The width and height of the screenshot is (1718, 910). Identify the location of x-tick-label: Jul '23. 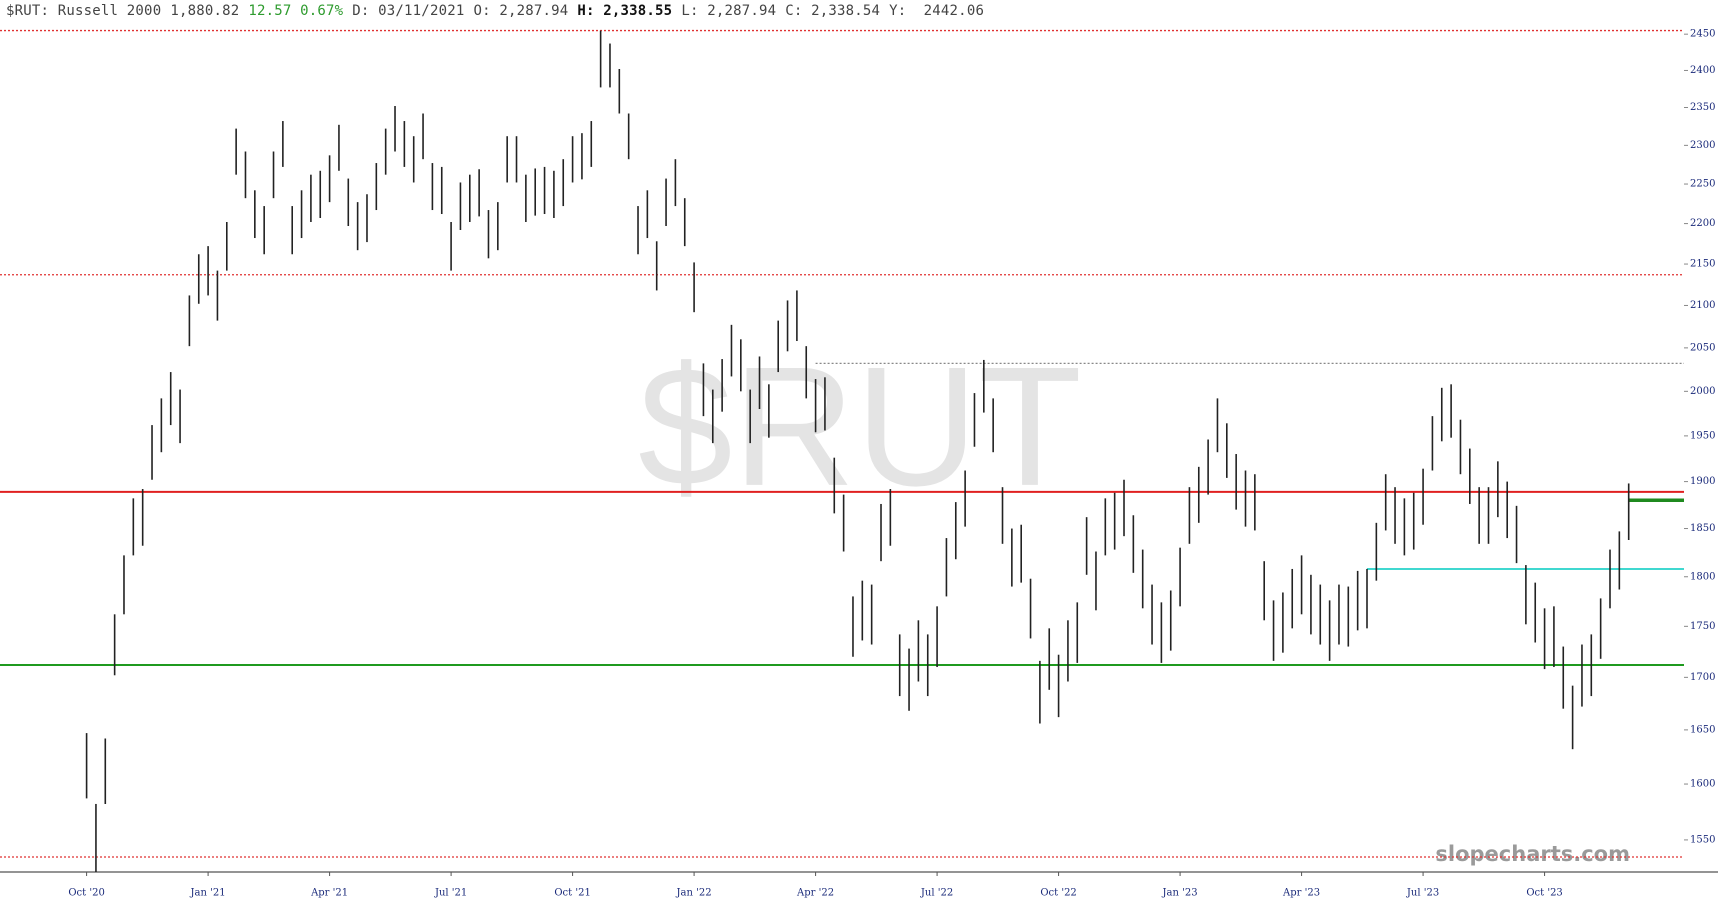
(1422, 893).